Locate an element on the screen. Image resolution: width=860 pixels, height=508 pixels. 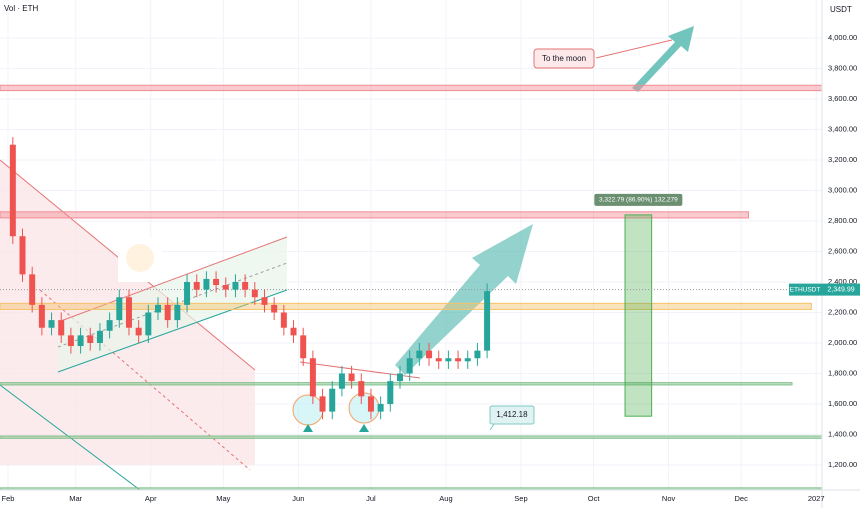
y-tick-label: 3,800.00 is located at coordinates (842, 67).